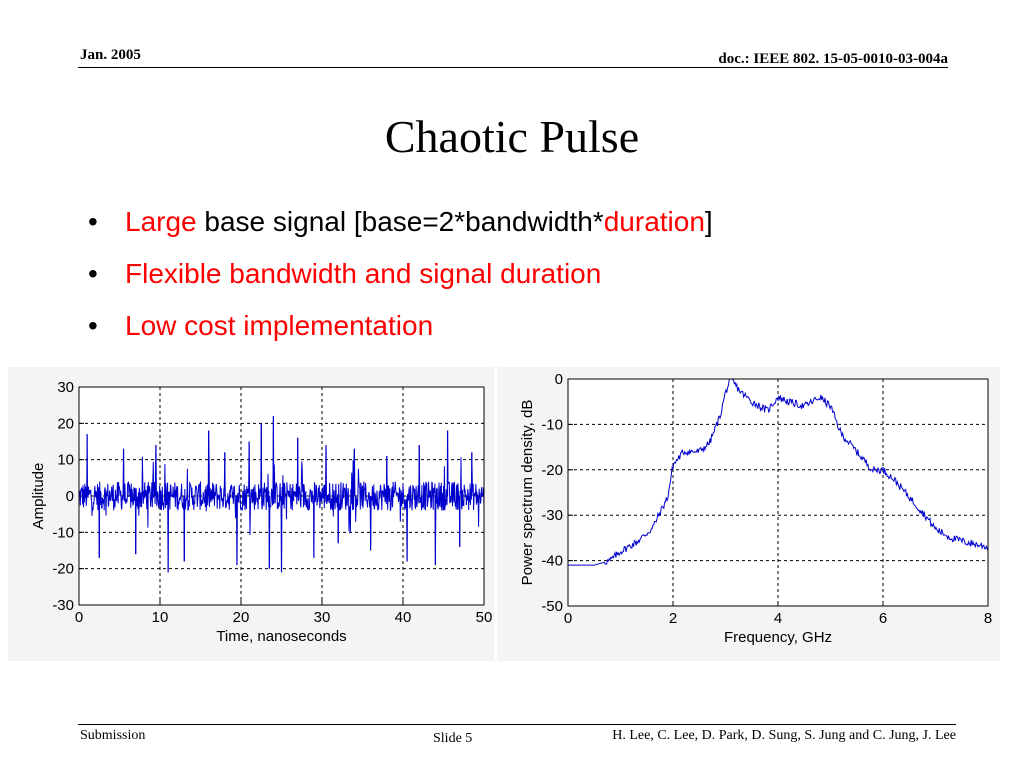 Image resolution: width=1024 pixels, height=768 pixels. Describe the element at coordinates (38, 496) in the screenshot. I see `y-axis-label: Amplitude` at that location.